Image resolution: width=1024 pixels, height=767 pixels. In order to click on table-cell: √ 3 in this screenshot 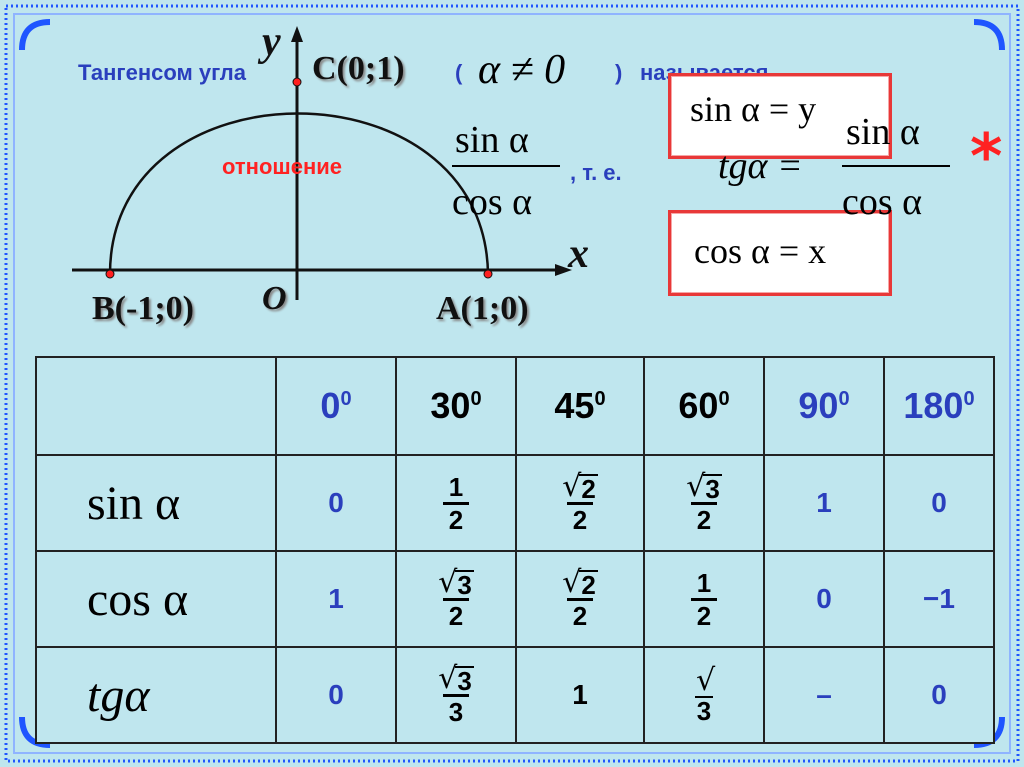, I will do `click(704, 695)`.